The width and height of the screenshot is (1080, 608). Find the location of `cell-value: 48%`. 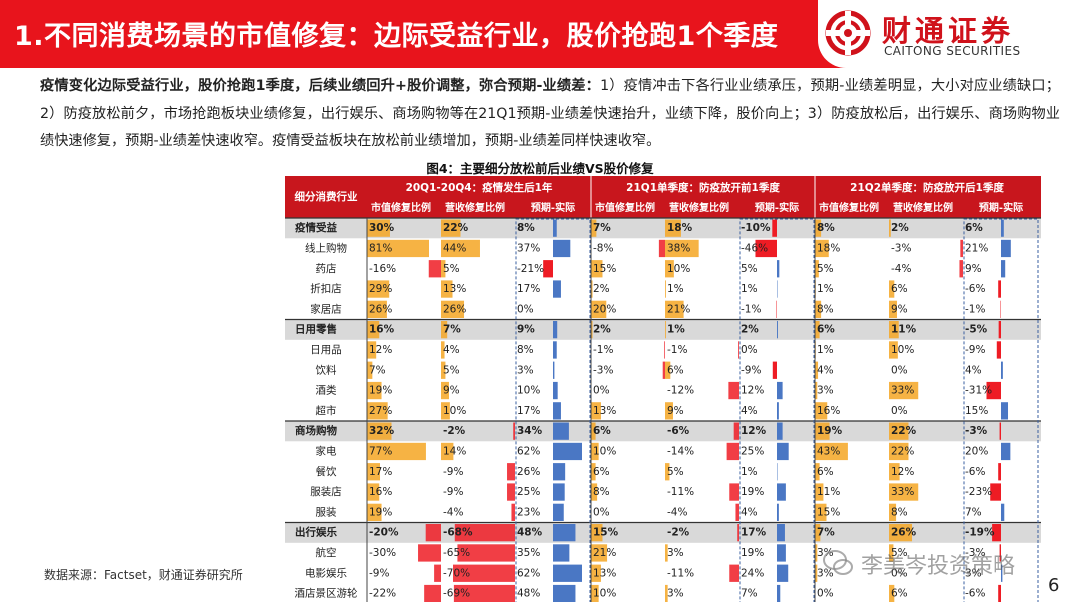

cell-value: 48% is located at coordinates (528, 594).